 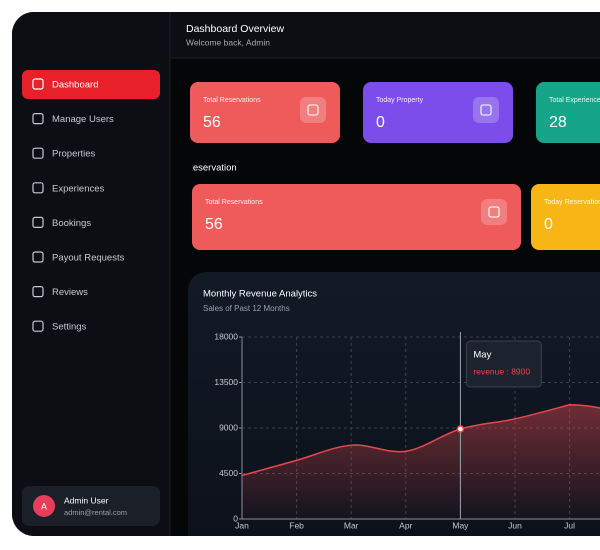 I want to click on tooltip-category: May, so click(x=482, y=355).